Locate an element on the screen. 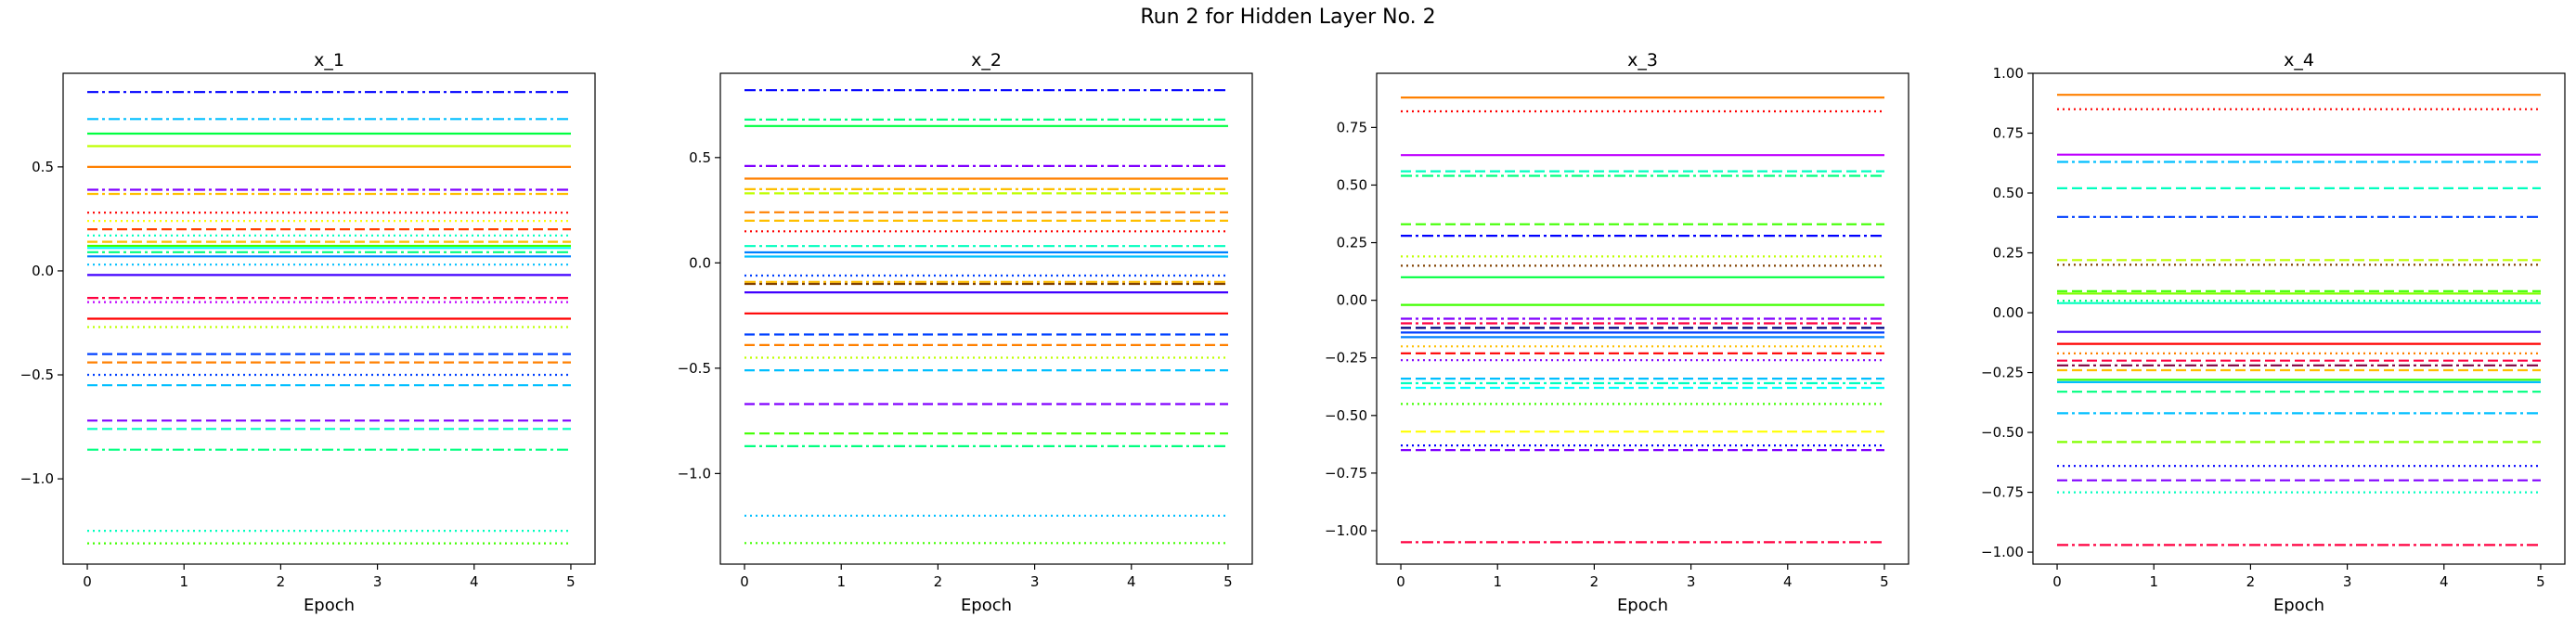 The height and width of the screenshot is (617, 2576). subplot-title: x_3 is located at coordinates (1642, 60).